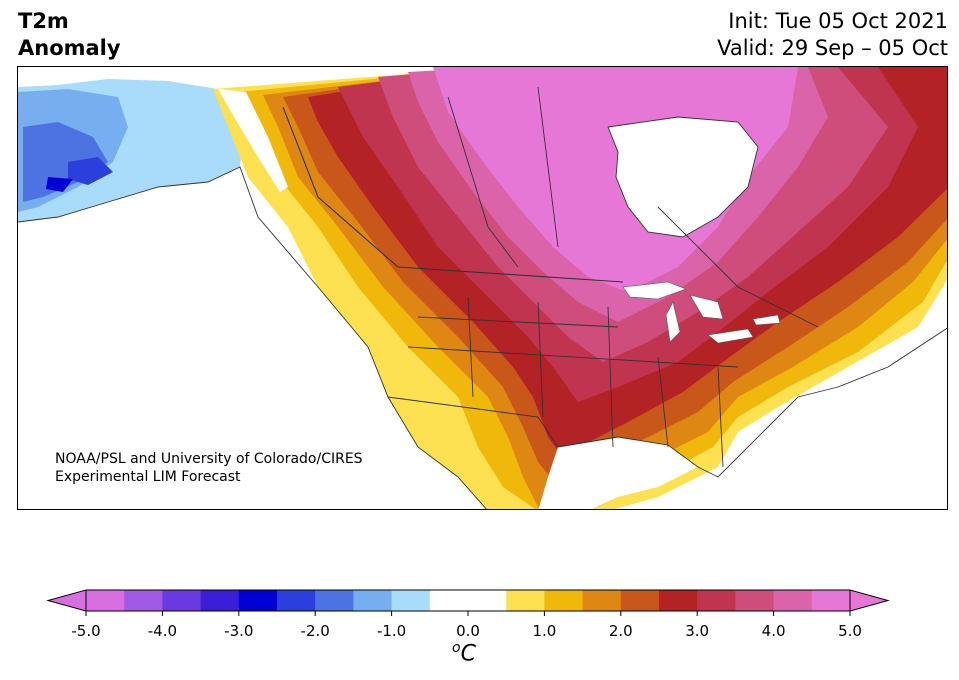 The width and height of the screenshot is (959, 680). Describe the element at coordinates (148, 477) in the screenshot. I see `credit-line-2: Experimental LIM Forecast` at that location.